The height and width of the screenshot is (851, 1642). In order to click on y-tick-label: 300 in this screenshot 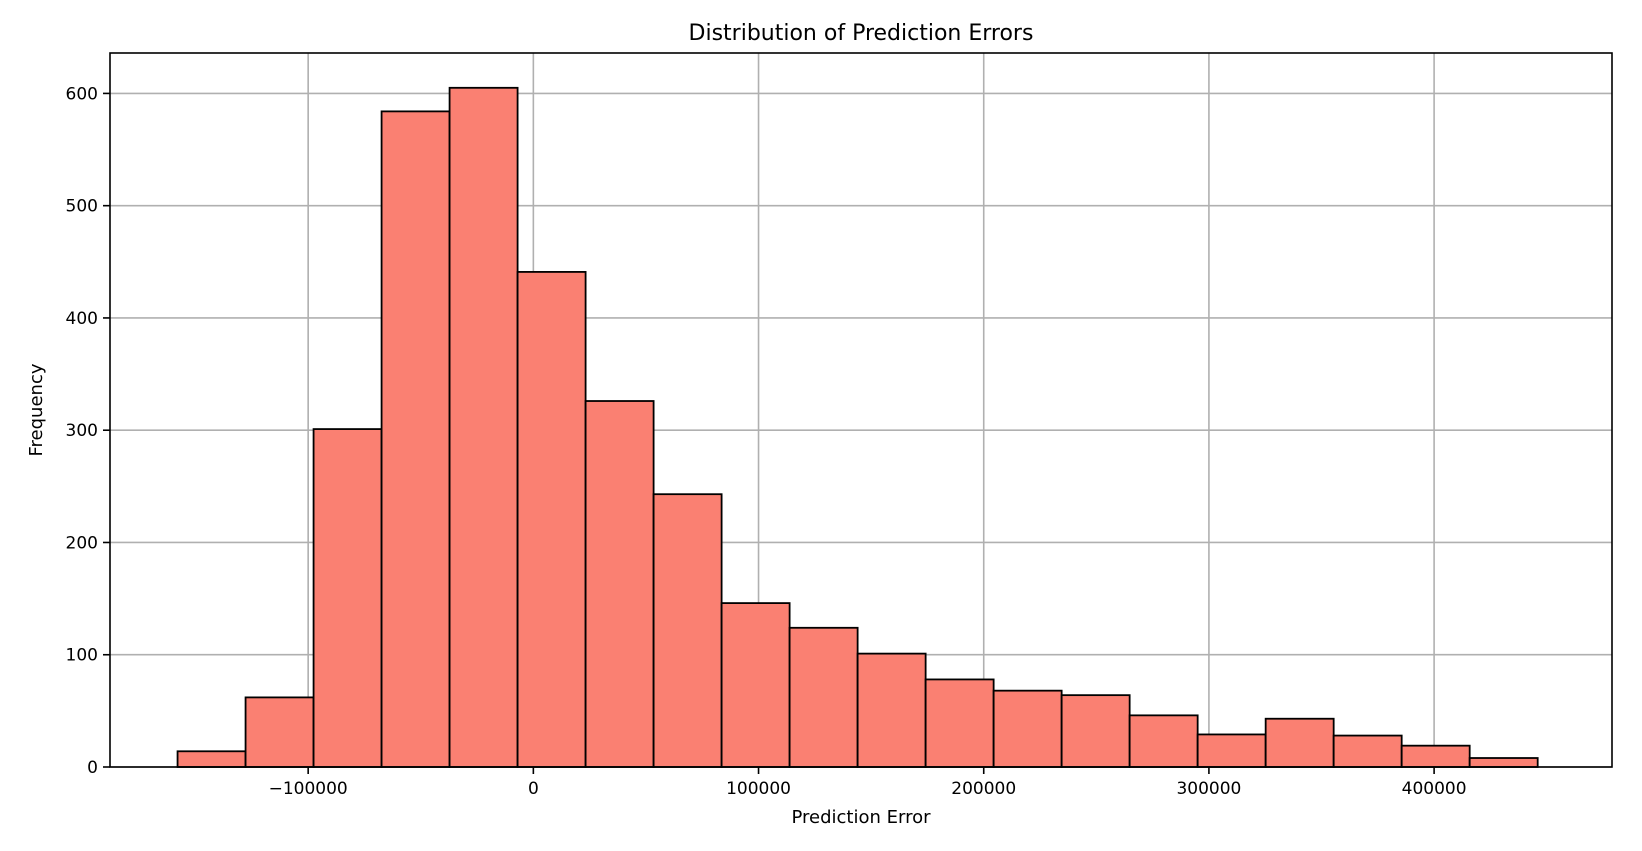, I will do `click(82, 431)`.